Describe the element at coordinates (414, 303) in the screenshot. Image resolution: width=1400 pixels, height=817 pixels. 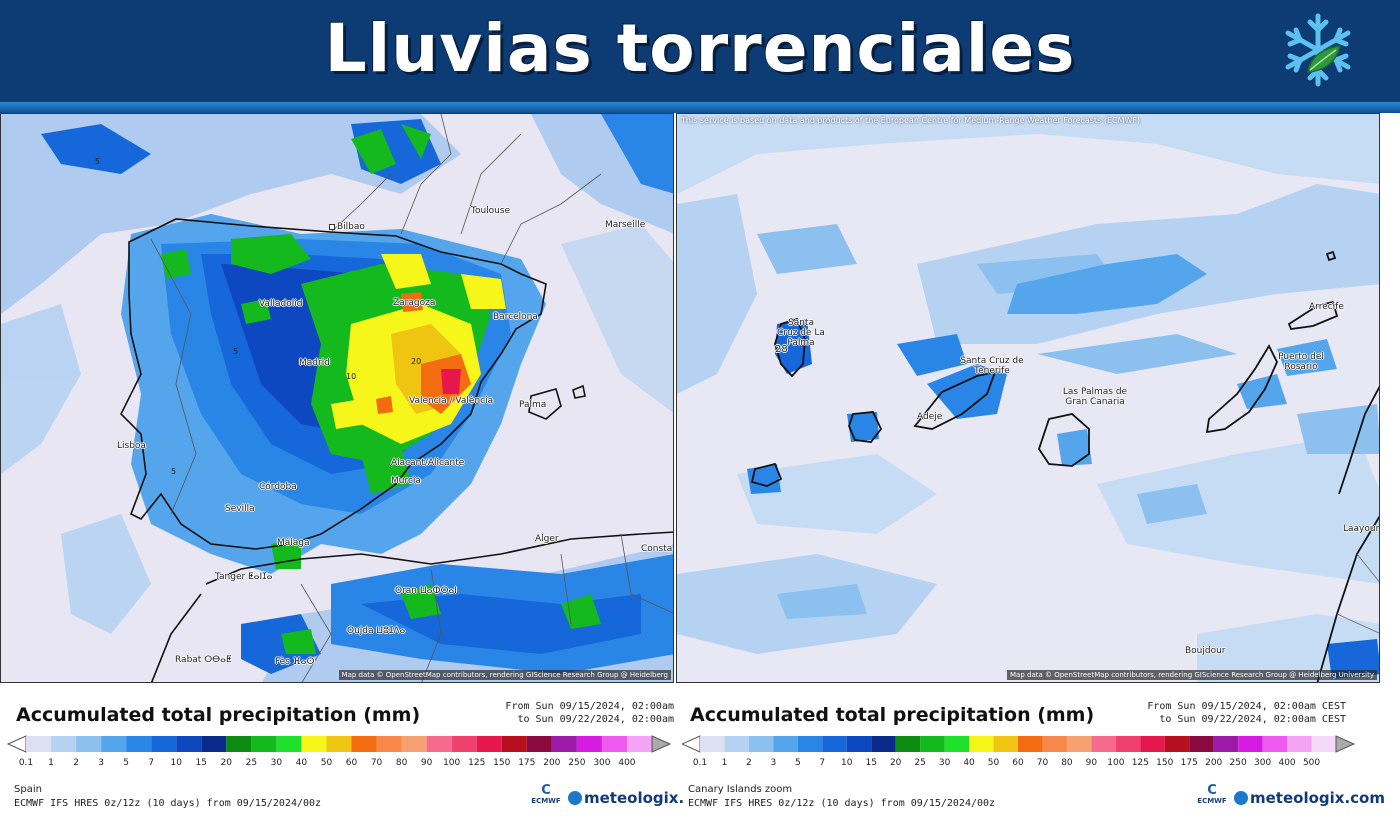
I see `city-label: Zaragoza` at that location.